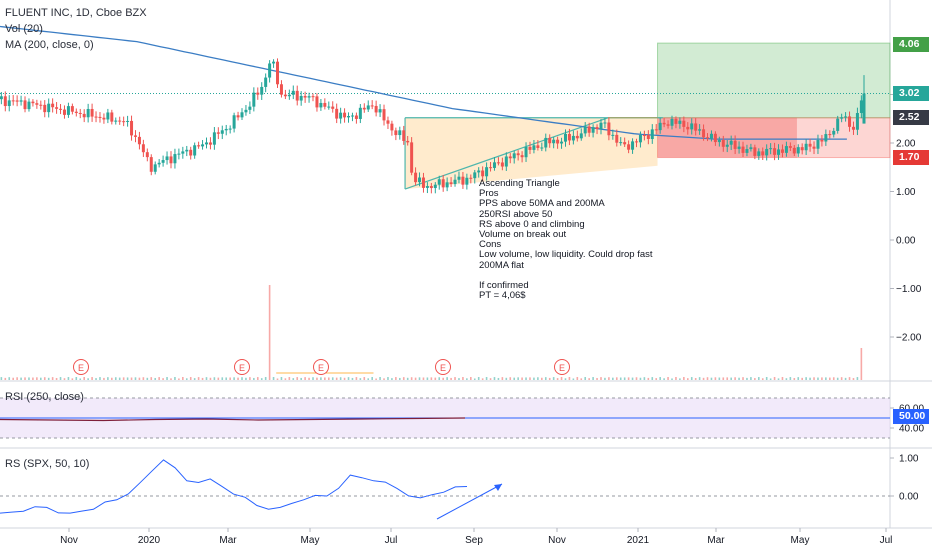 Image resolution: width=932 pixels, height=550 pixels. Describe the element at coordinates (49, 45) in the screenshot. I see `ma-legend: MA (200, close, 0)` at that location.